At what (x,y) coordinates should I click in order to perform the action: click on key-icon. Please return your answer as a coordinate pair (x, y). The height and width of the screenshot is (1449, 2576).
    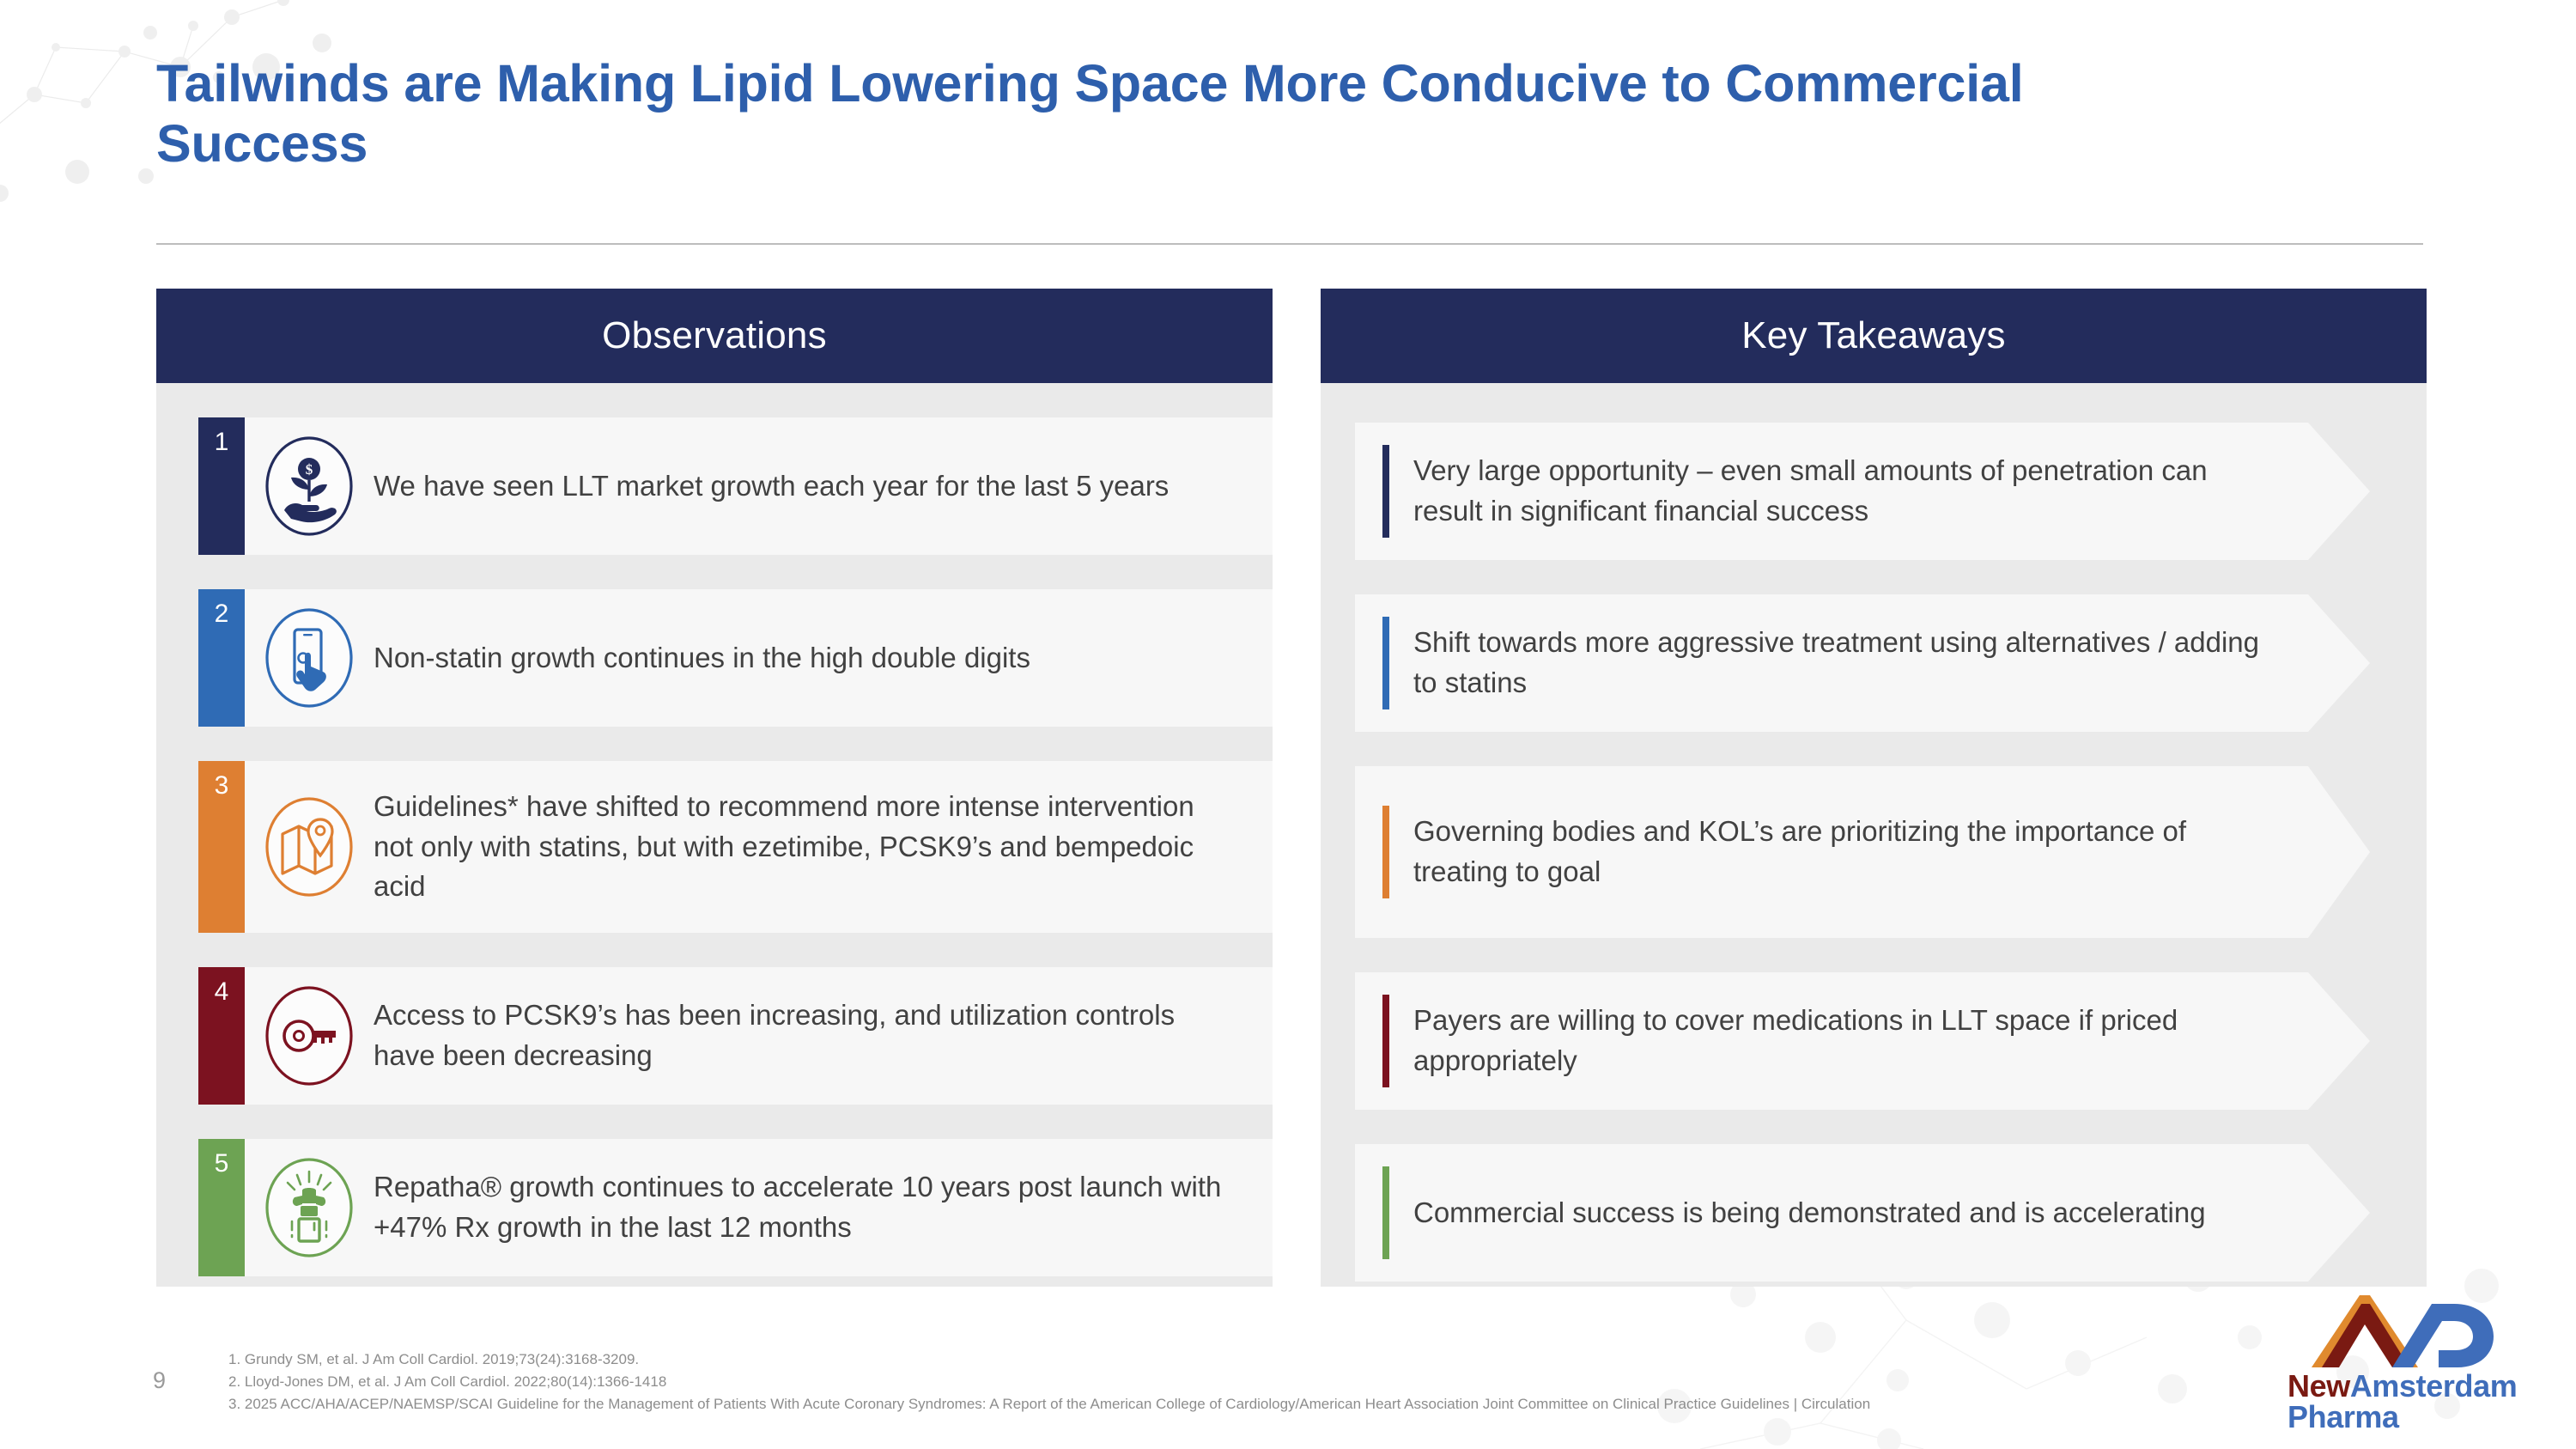
    Looking at the image, I should click on (310, 1036).